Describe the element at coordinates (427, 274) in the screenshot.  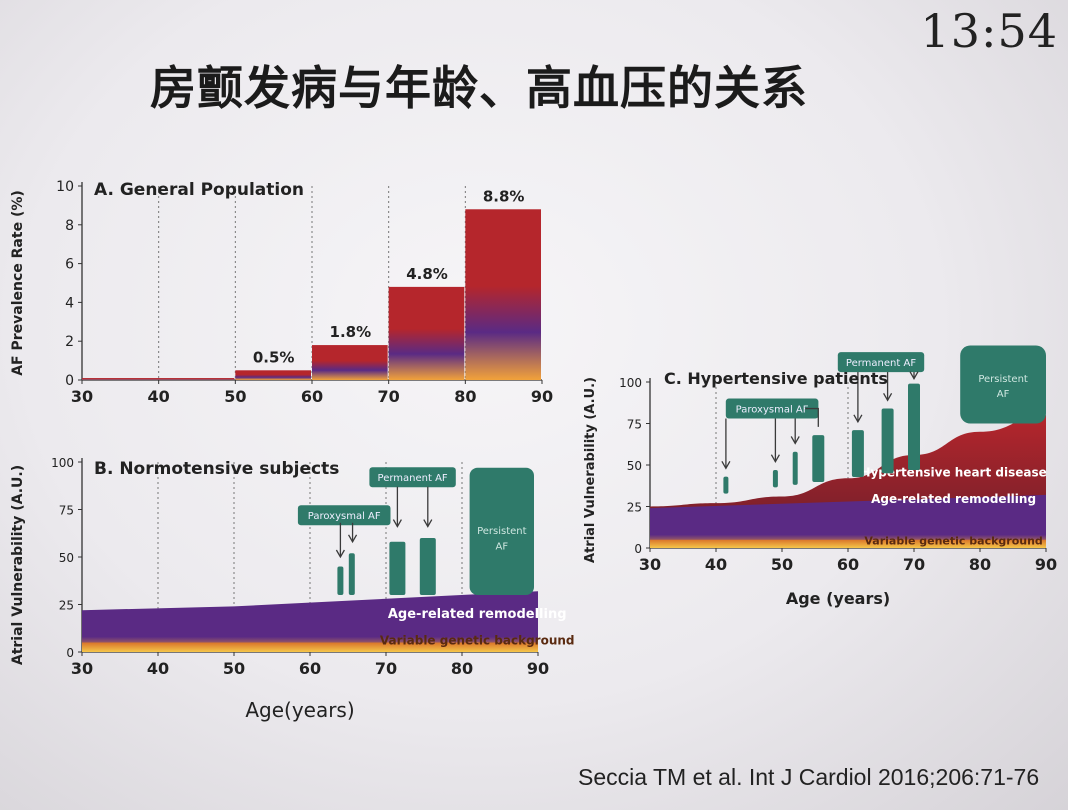
I see `bar-data-label: 4.8%` at that location.